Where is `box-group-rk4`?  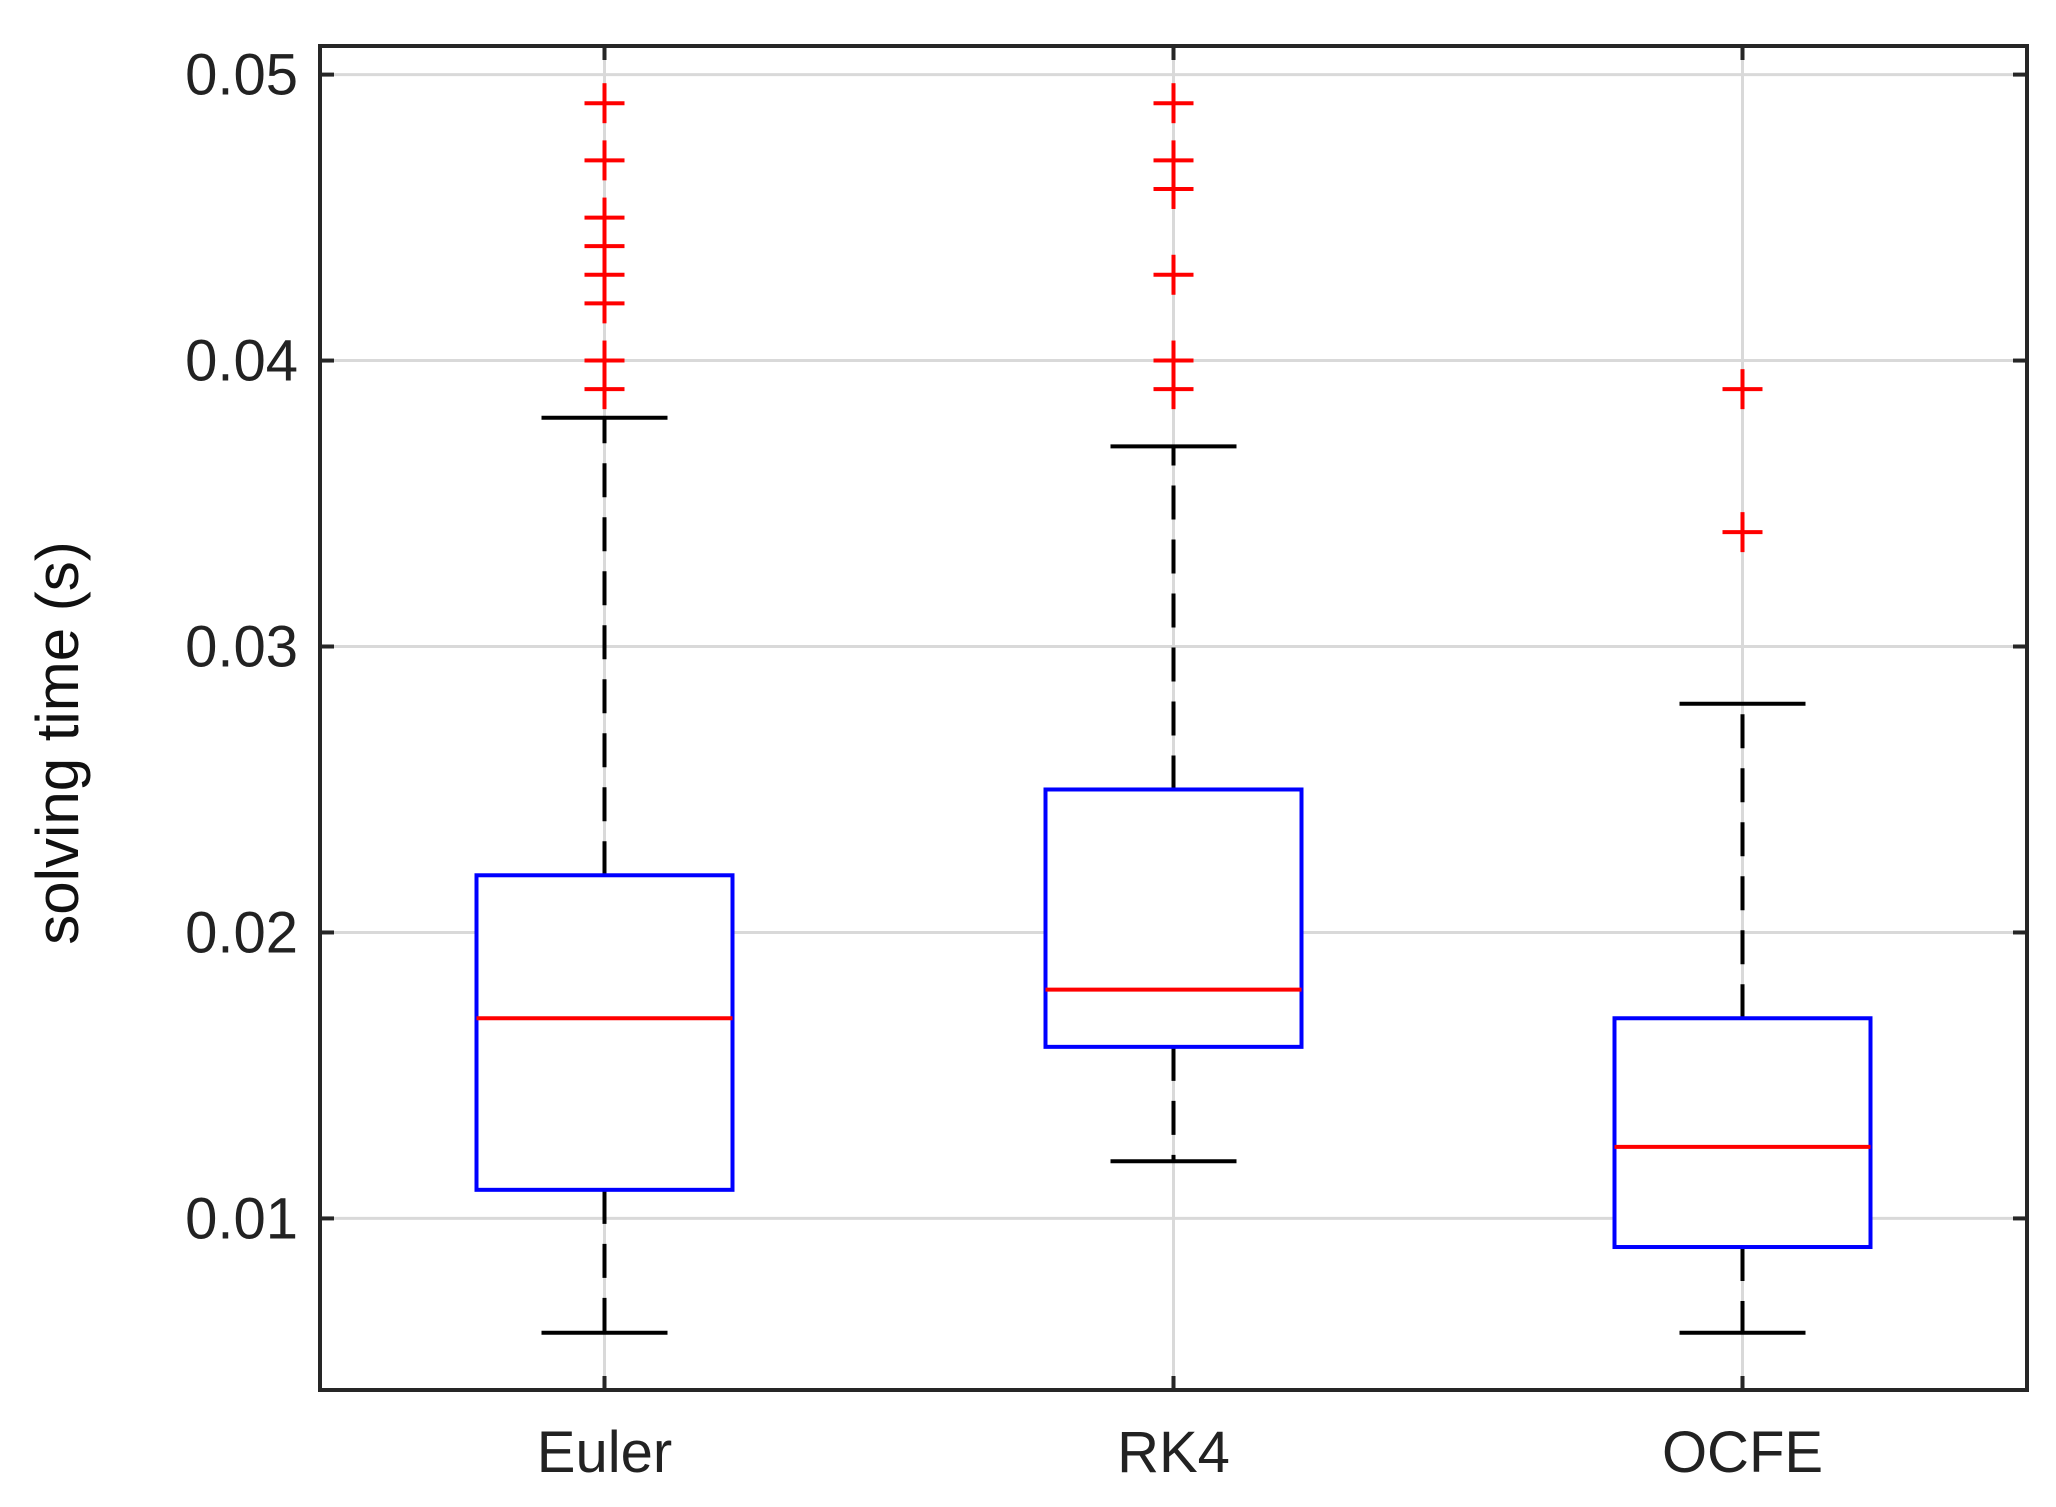
box-group-rk4 is located at coordinates (1173, 623).